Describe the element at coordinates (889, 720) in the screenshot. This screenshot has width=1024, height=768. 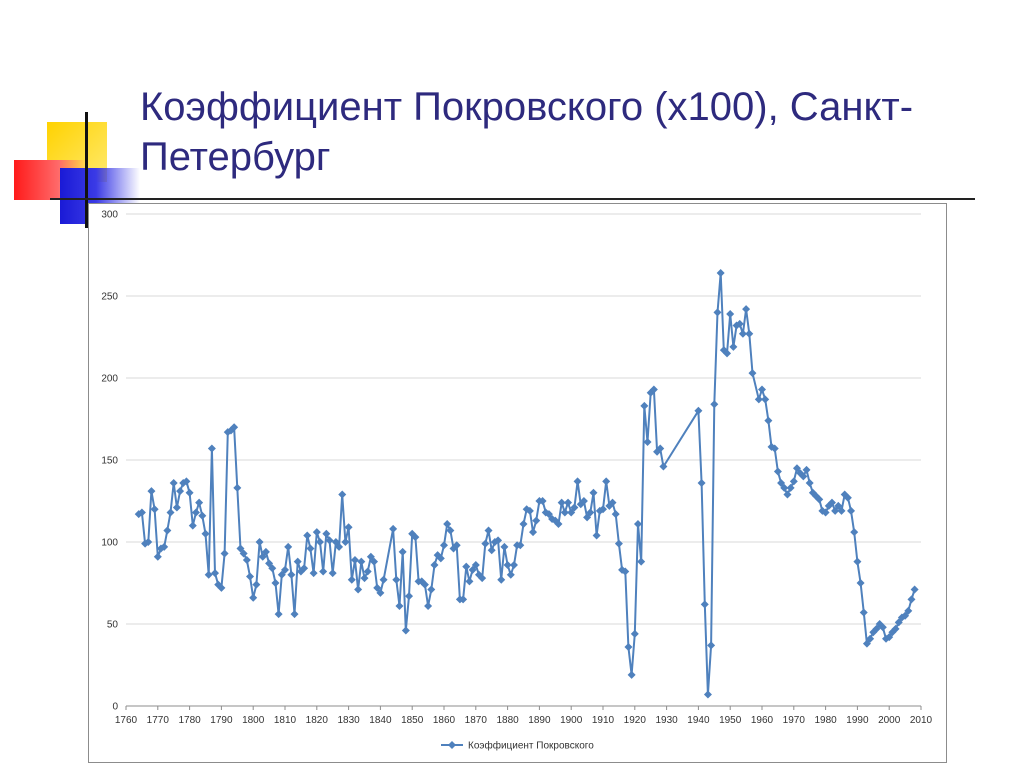
I see `x-tick-label: 2000` at that location.